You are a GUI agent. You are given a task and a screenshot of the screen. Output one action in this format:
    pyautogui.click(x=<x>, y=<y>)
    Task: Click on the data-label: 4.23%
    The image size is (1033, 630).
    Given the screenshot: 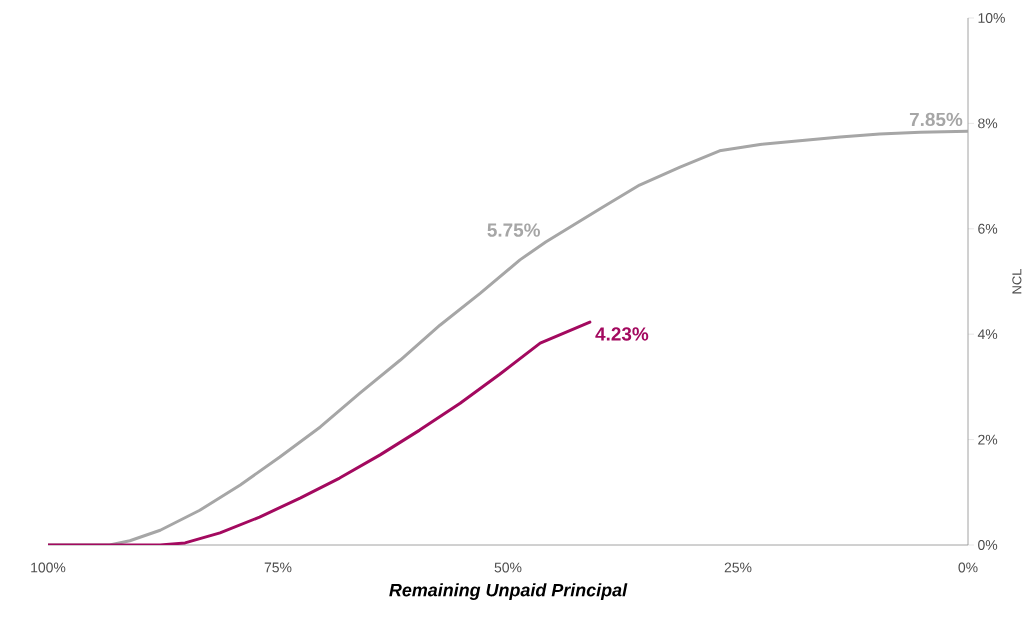 What is the action you would take?
    pyautogui.click(x=622, y=334)
    